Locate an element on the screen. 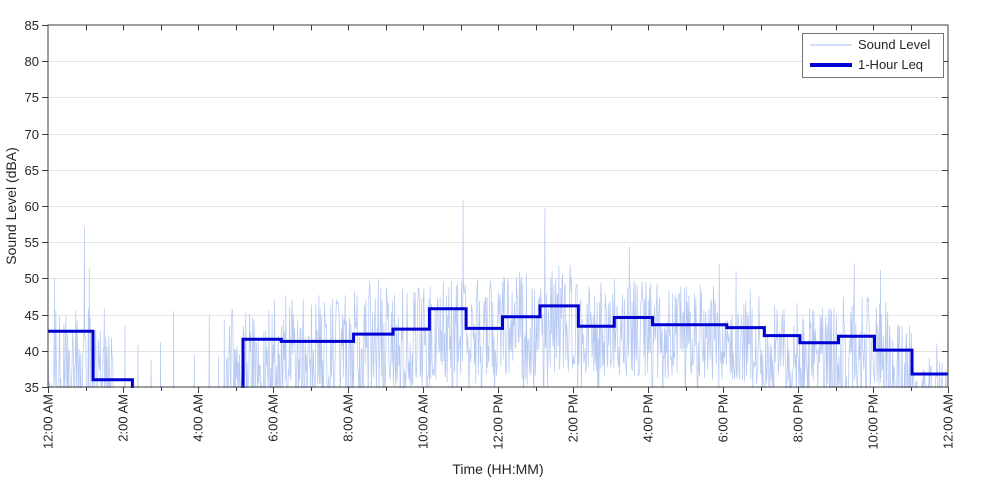 This screenshot has height=500, width=1000. x-tick-label: 8:00 AM is located at coordinates (348, 418).